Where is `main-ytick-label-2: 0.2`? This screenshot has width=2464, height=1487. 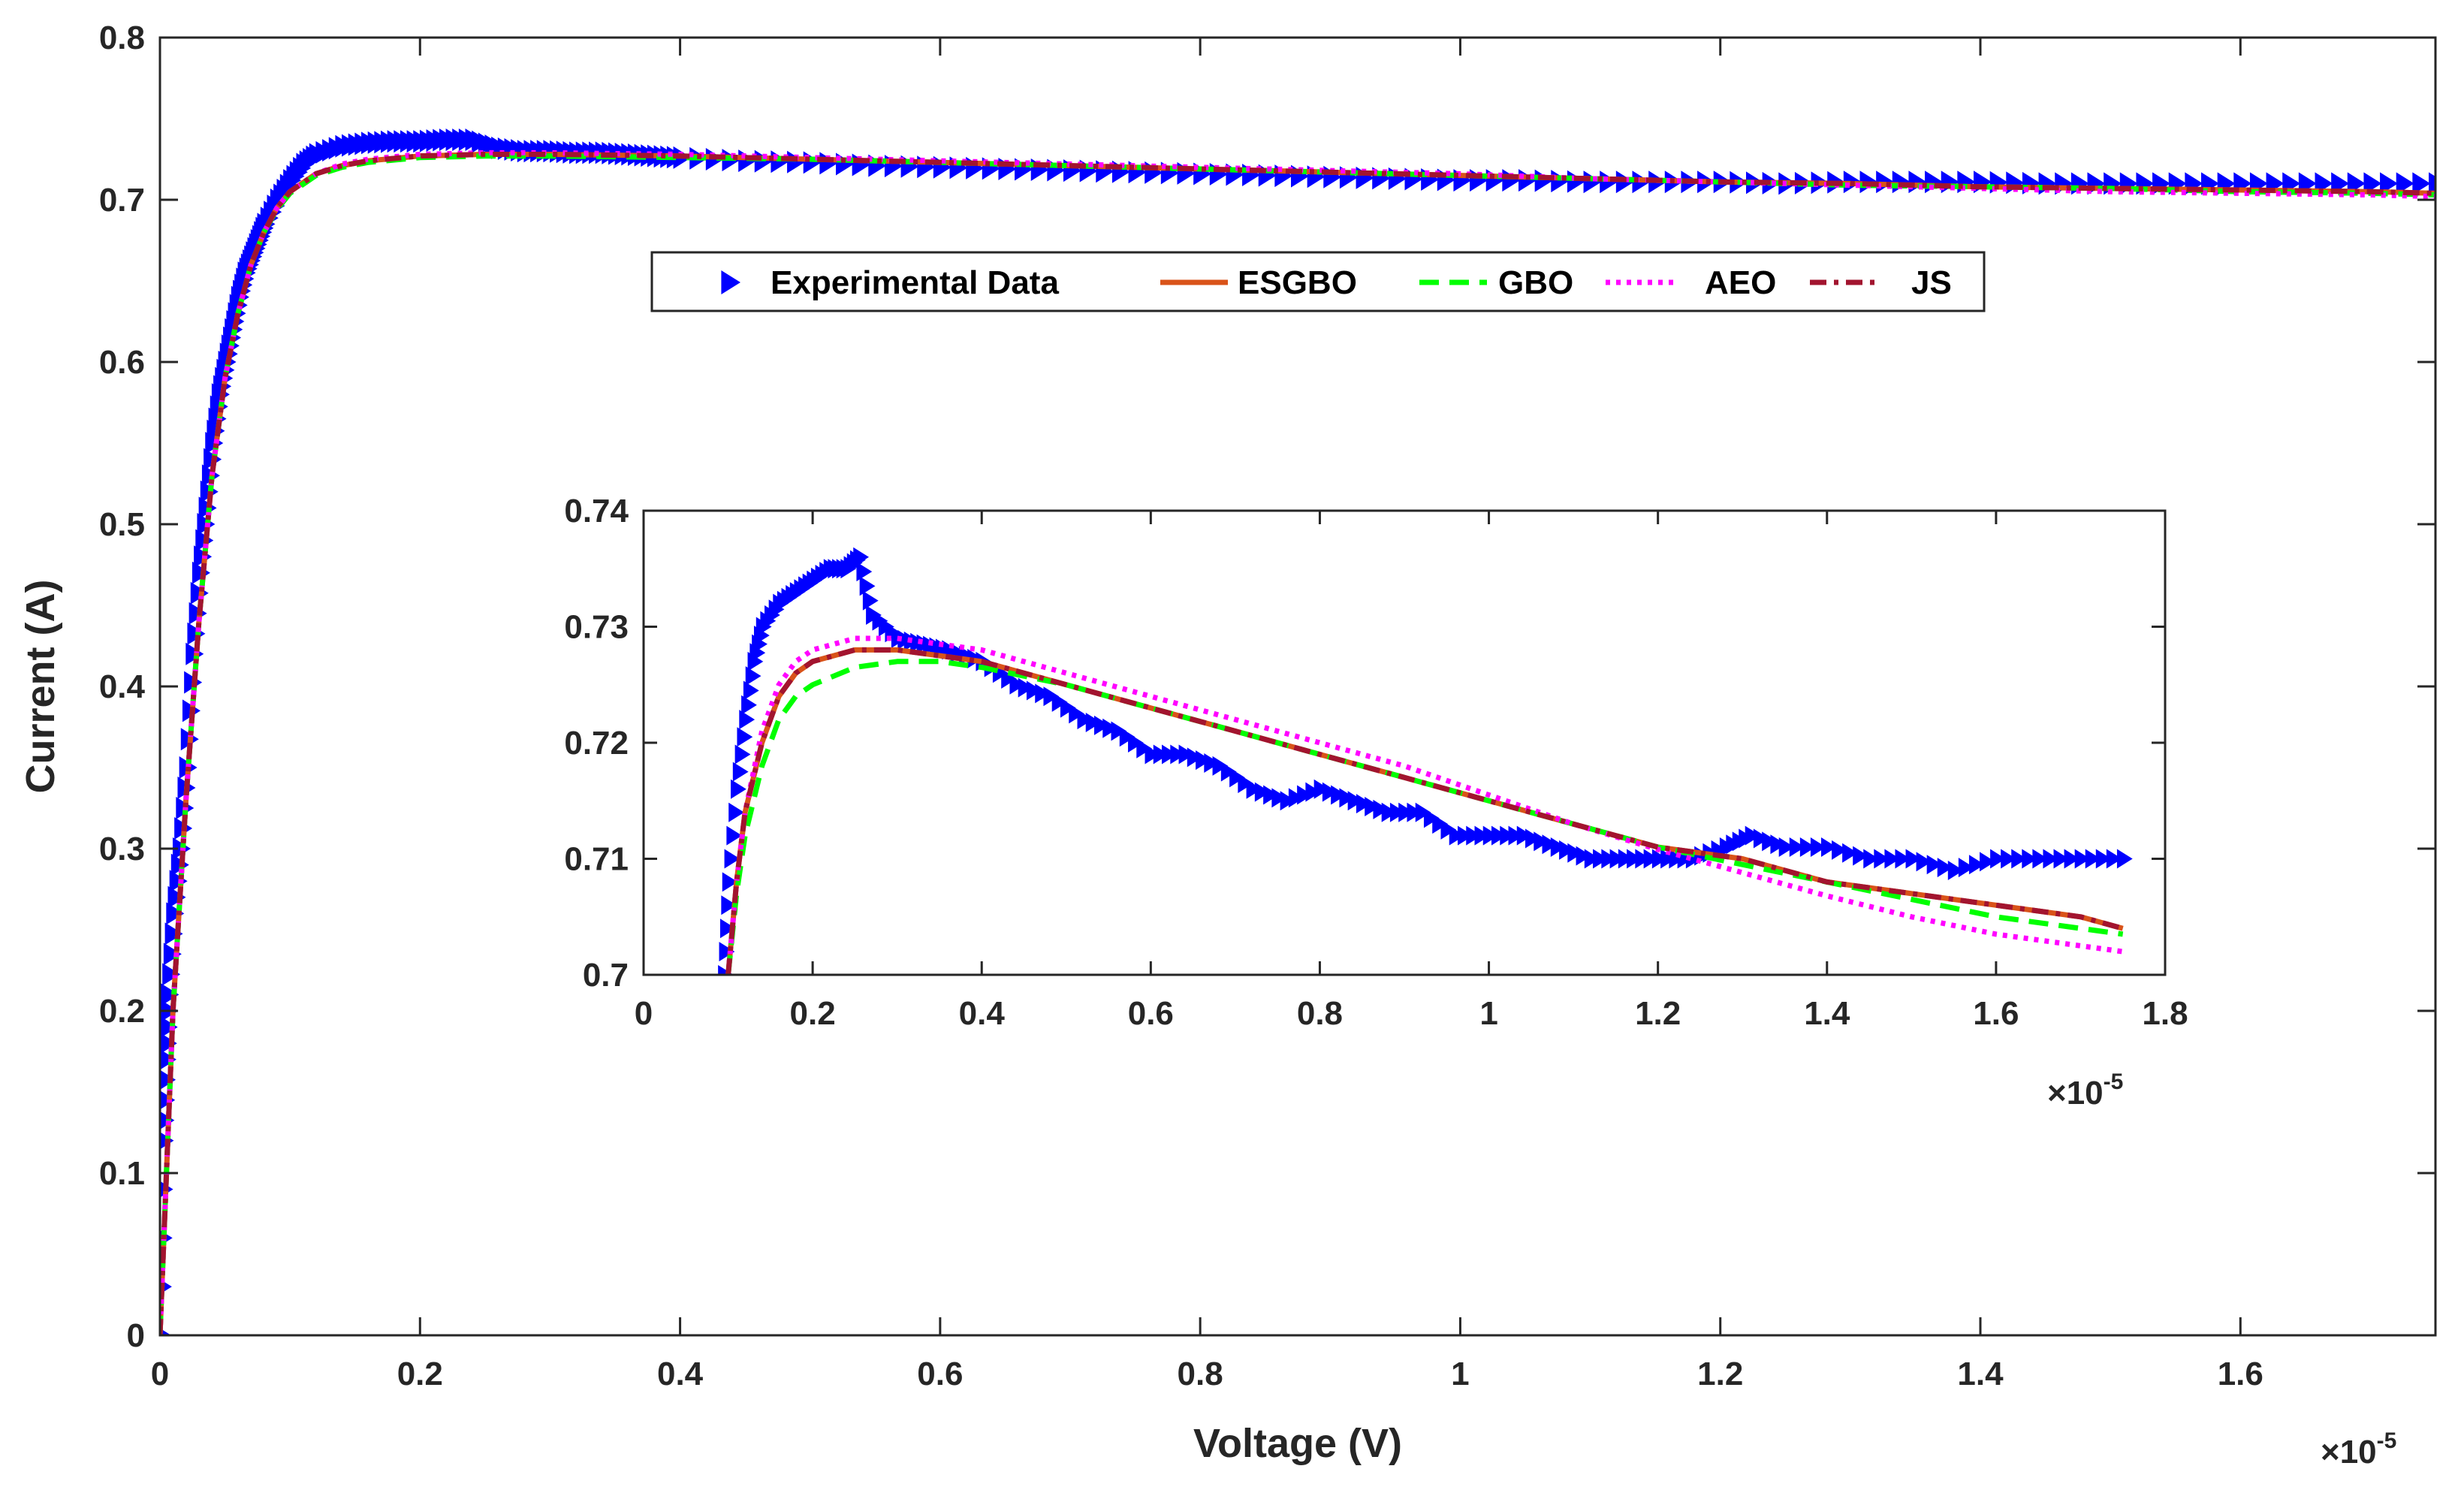
main-ytick-label-2: 0.2 is located at coordinates (122, 1011).